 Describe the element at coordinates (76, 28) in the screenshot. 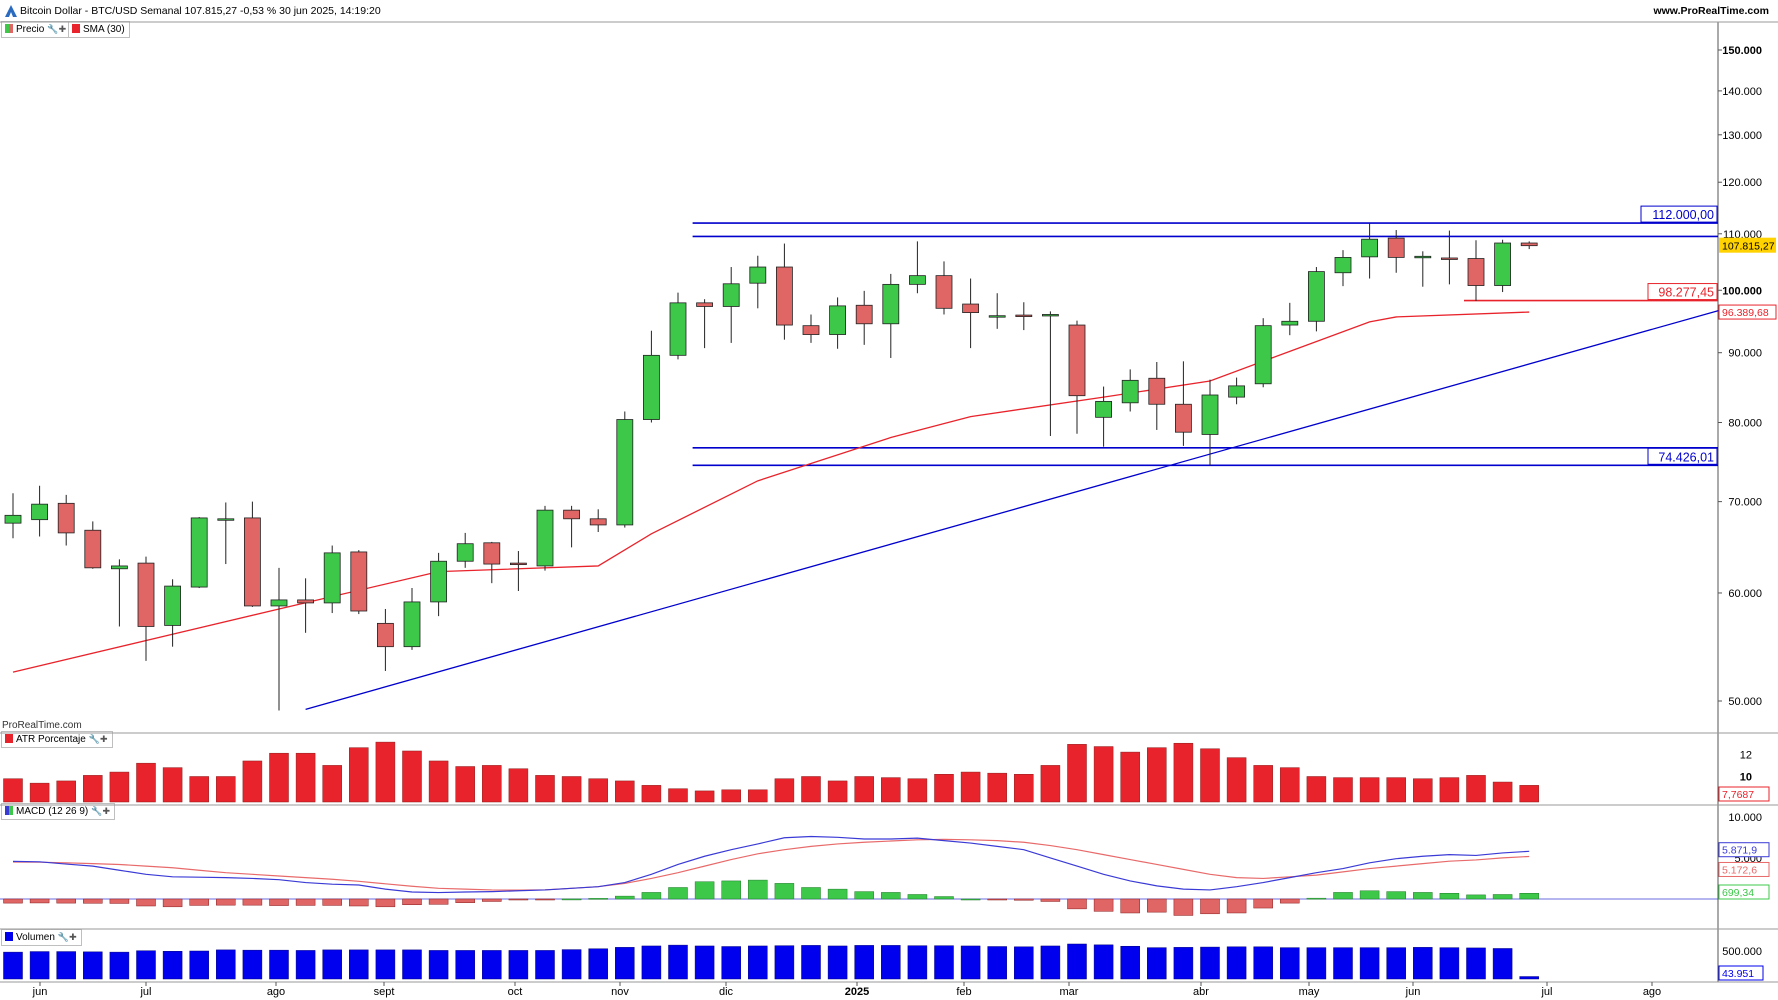

I see `sma-swatch-icon` at that location.